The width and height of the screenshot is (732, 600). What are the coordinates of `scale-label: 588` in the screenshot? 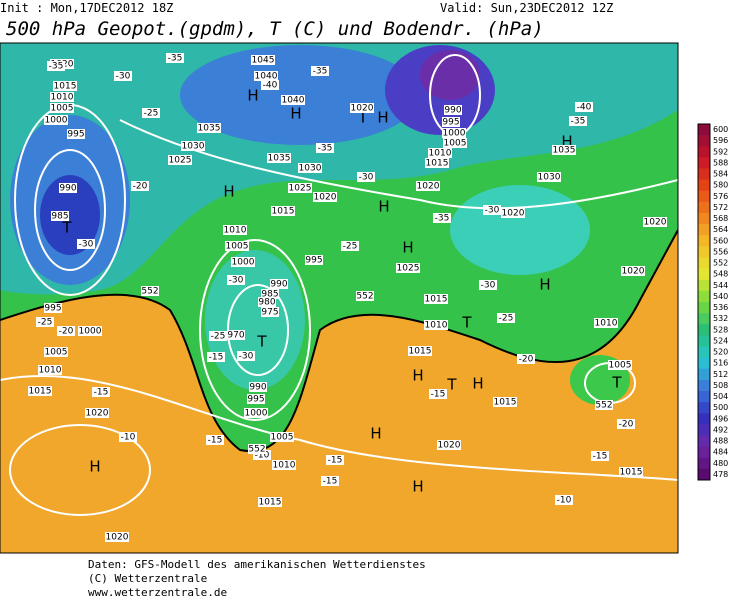 It's located at (720, 162).